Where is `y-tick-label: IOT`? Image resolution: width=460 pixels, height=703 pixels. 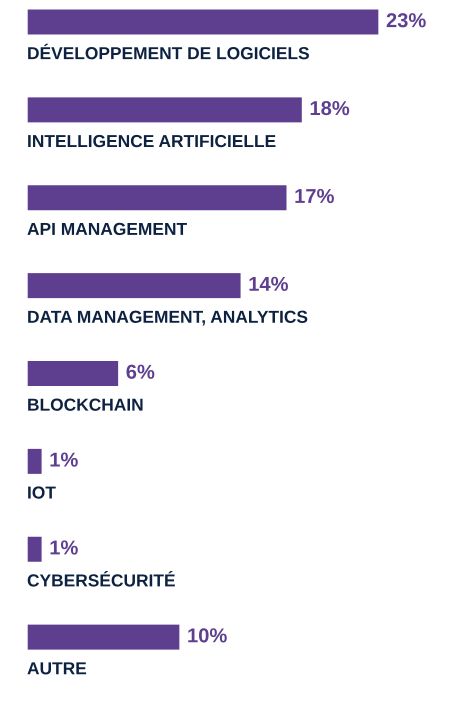
y-tick-label: IOT is located at coordinates (42, 492).